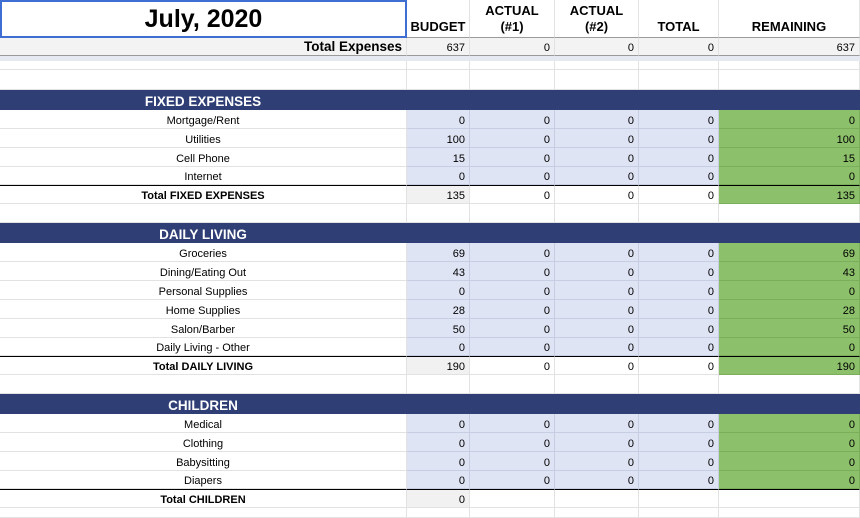  I want to click on remaining-cell: 100, so click(789, 138).